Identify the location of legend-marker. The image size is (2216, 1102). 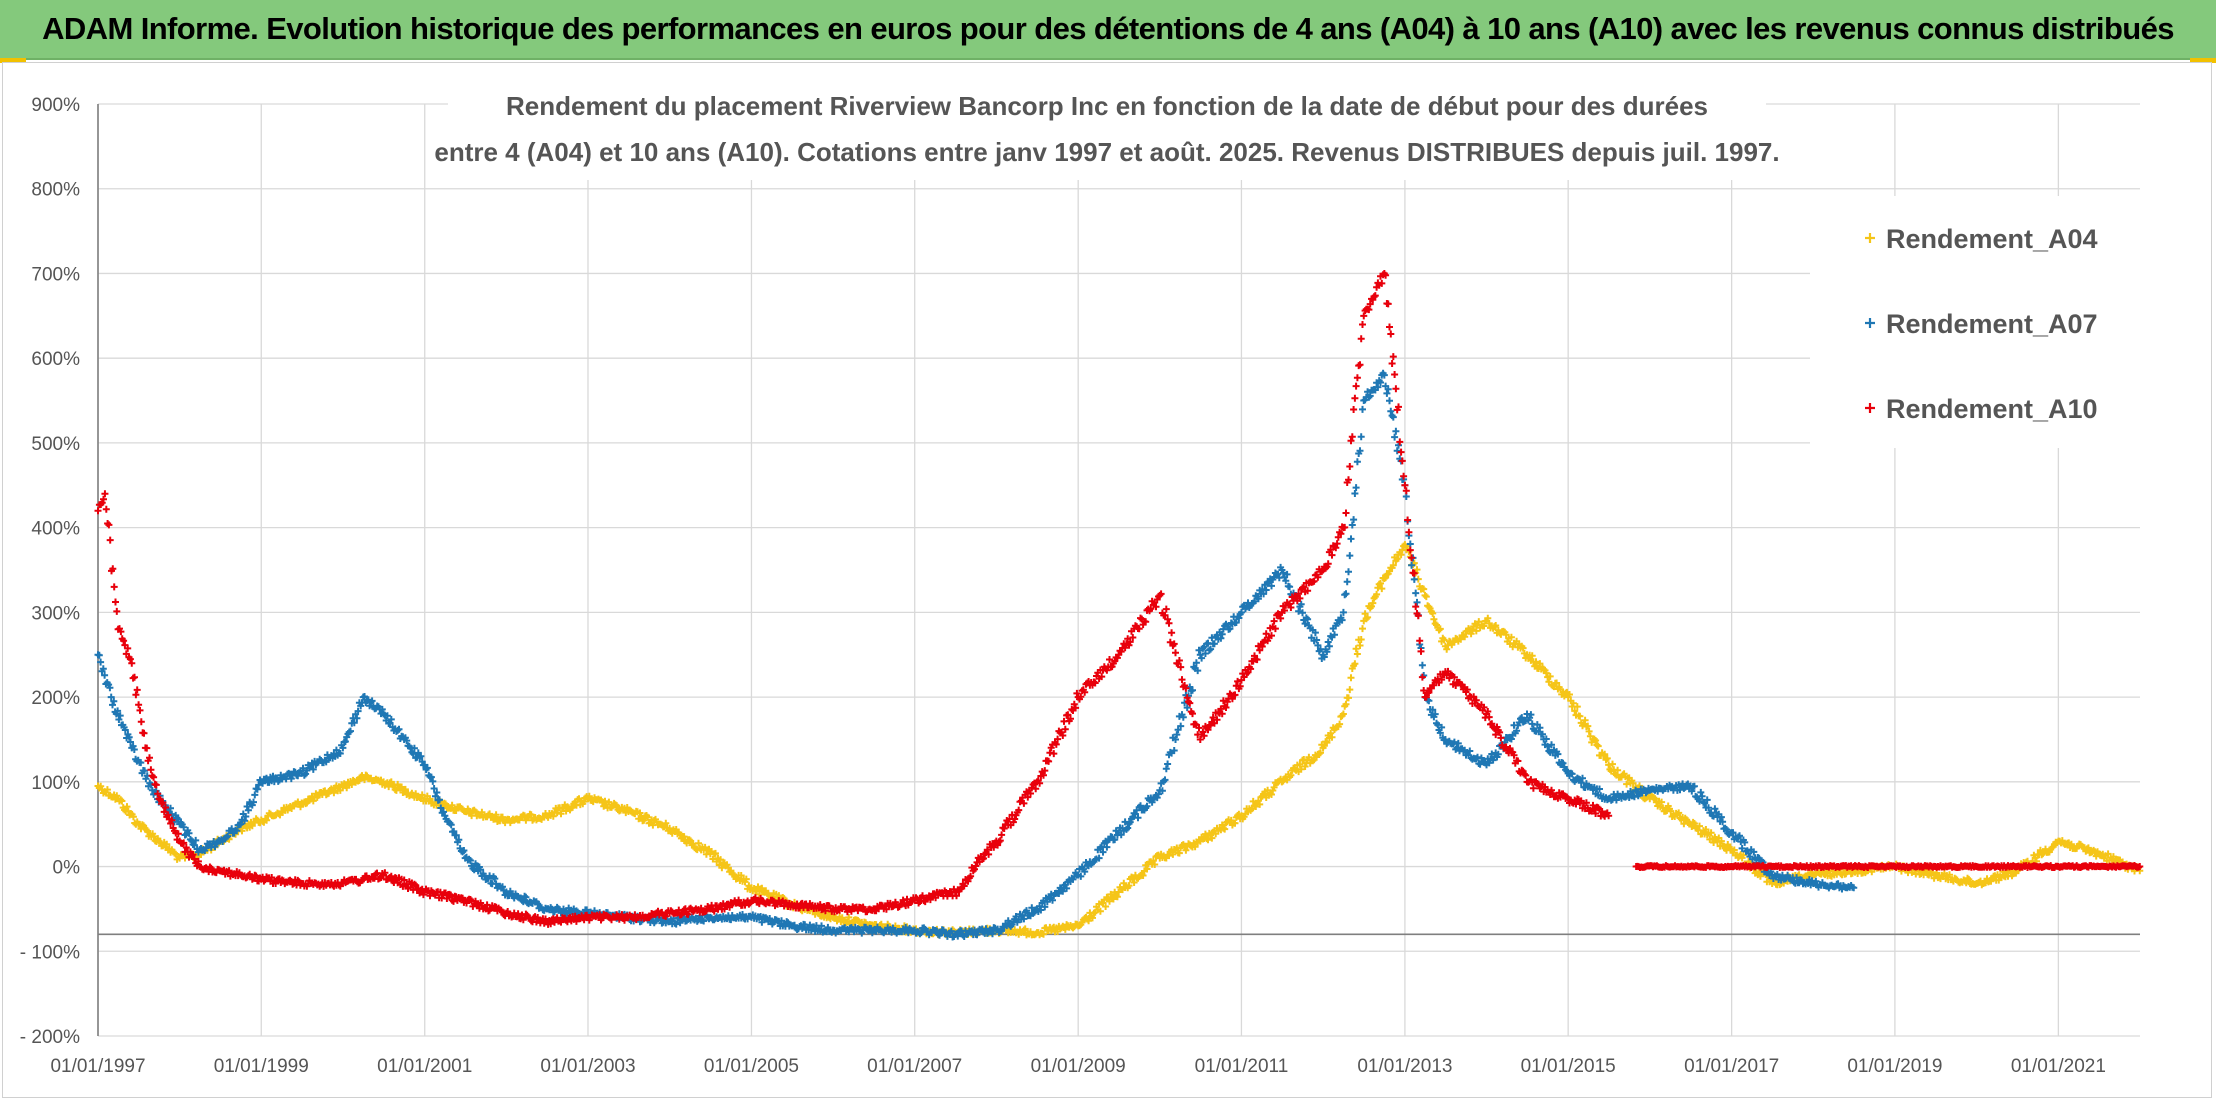
(1870, 323).